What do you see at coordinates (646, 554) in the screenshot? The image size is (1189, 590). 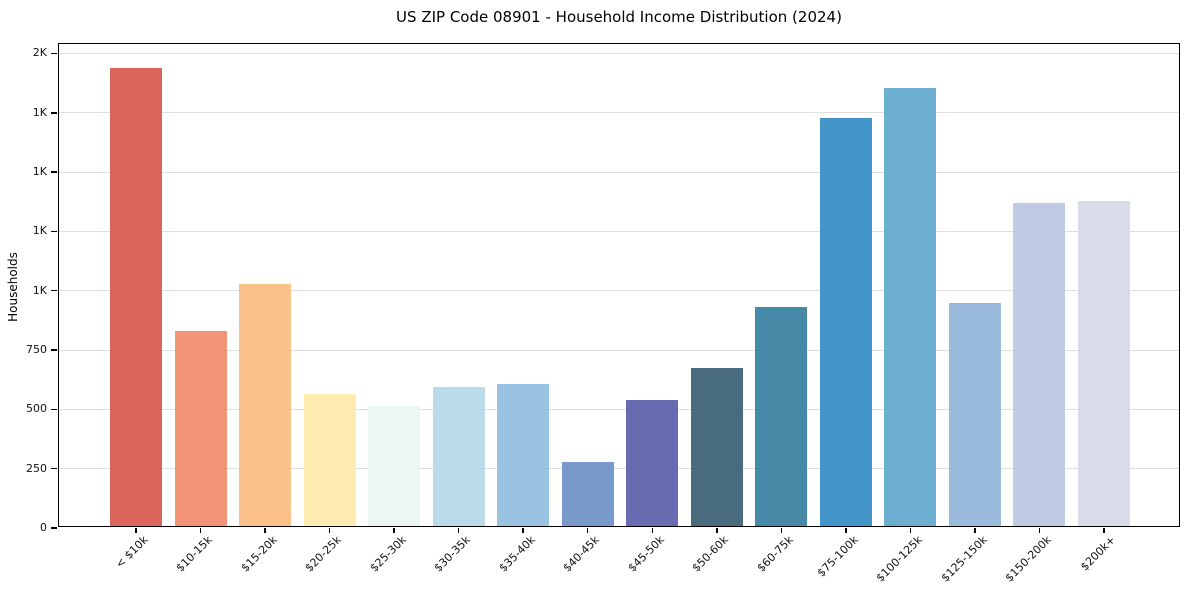 I see `x-tick-label: $45-50k` at bounding box center [646, 554].